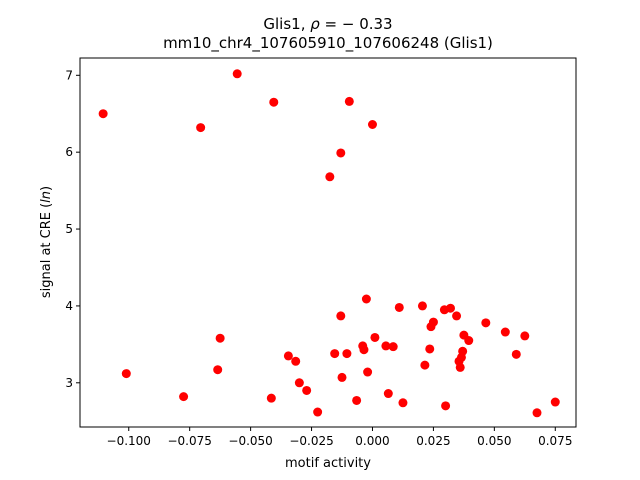 Image resolution: width=640 pixels, height=480 pixels. I want to click on x-axis-label: motif activity, so click(328, 463).